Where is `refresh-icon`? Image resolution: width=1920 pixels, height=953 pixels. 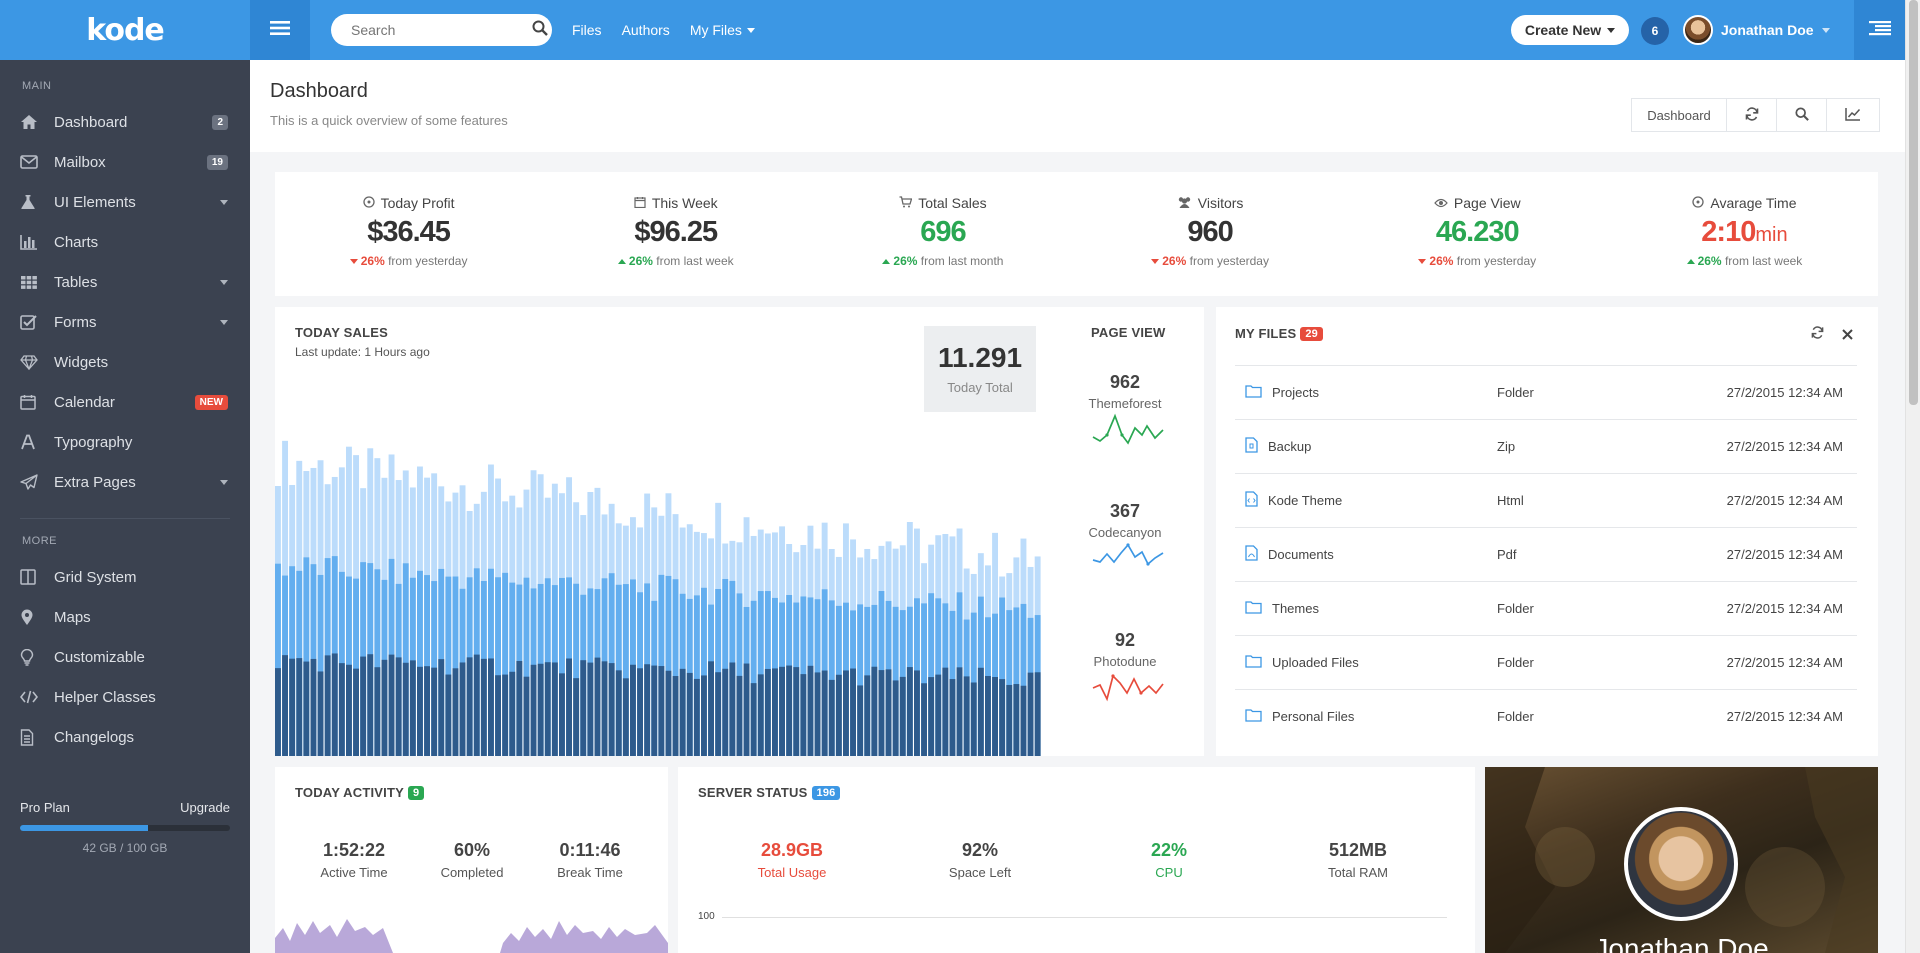 refresh-icon is located at coordinates (1817, 335).